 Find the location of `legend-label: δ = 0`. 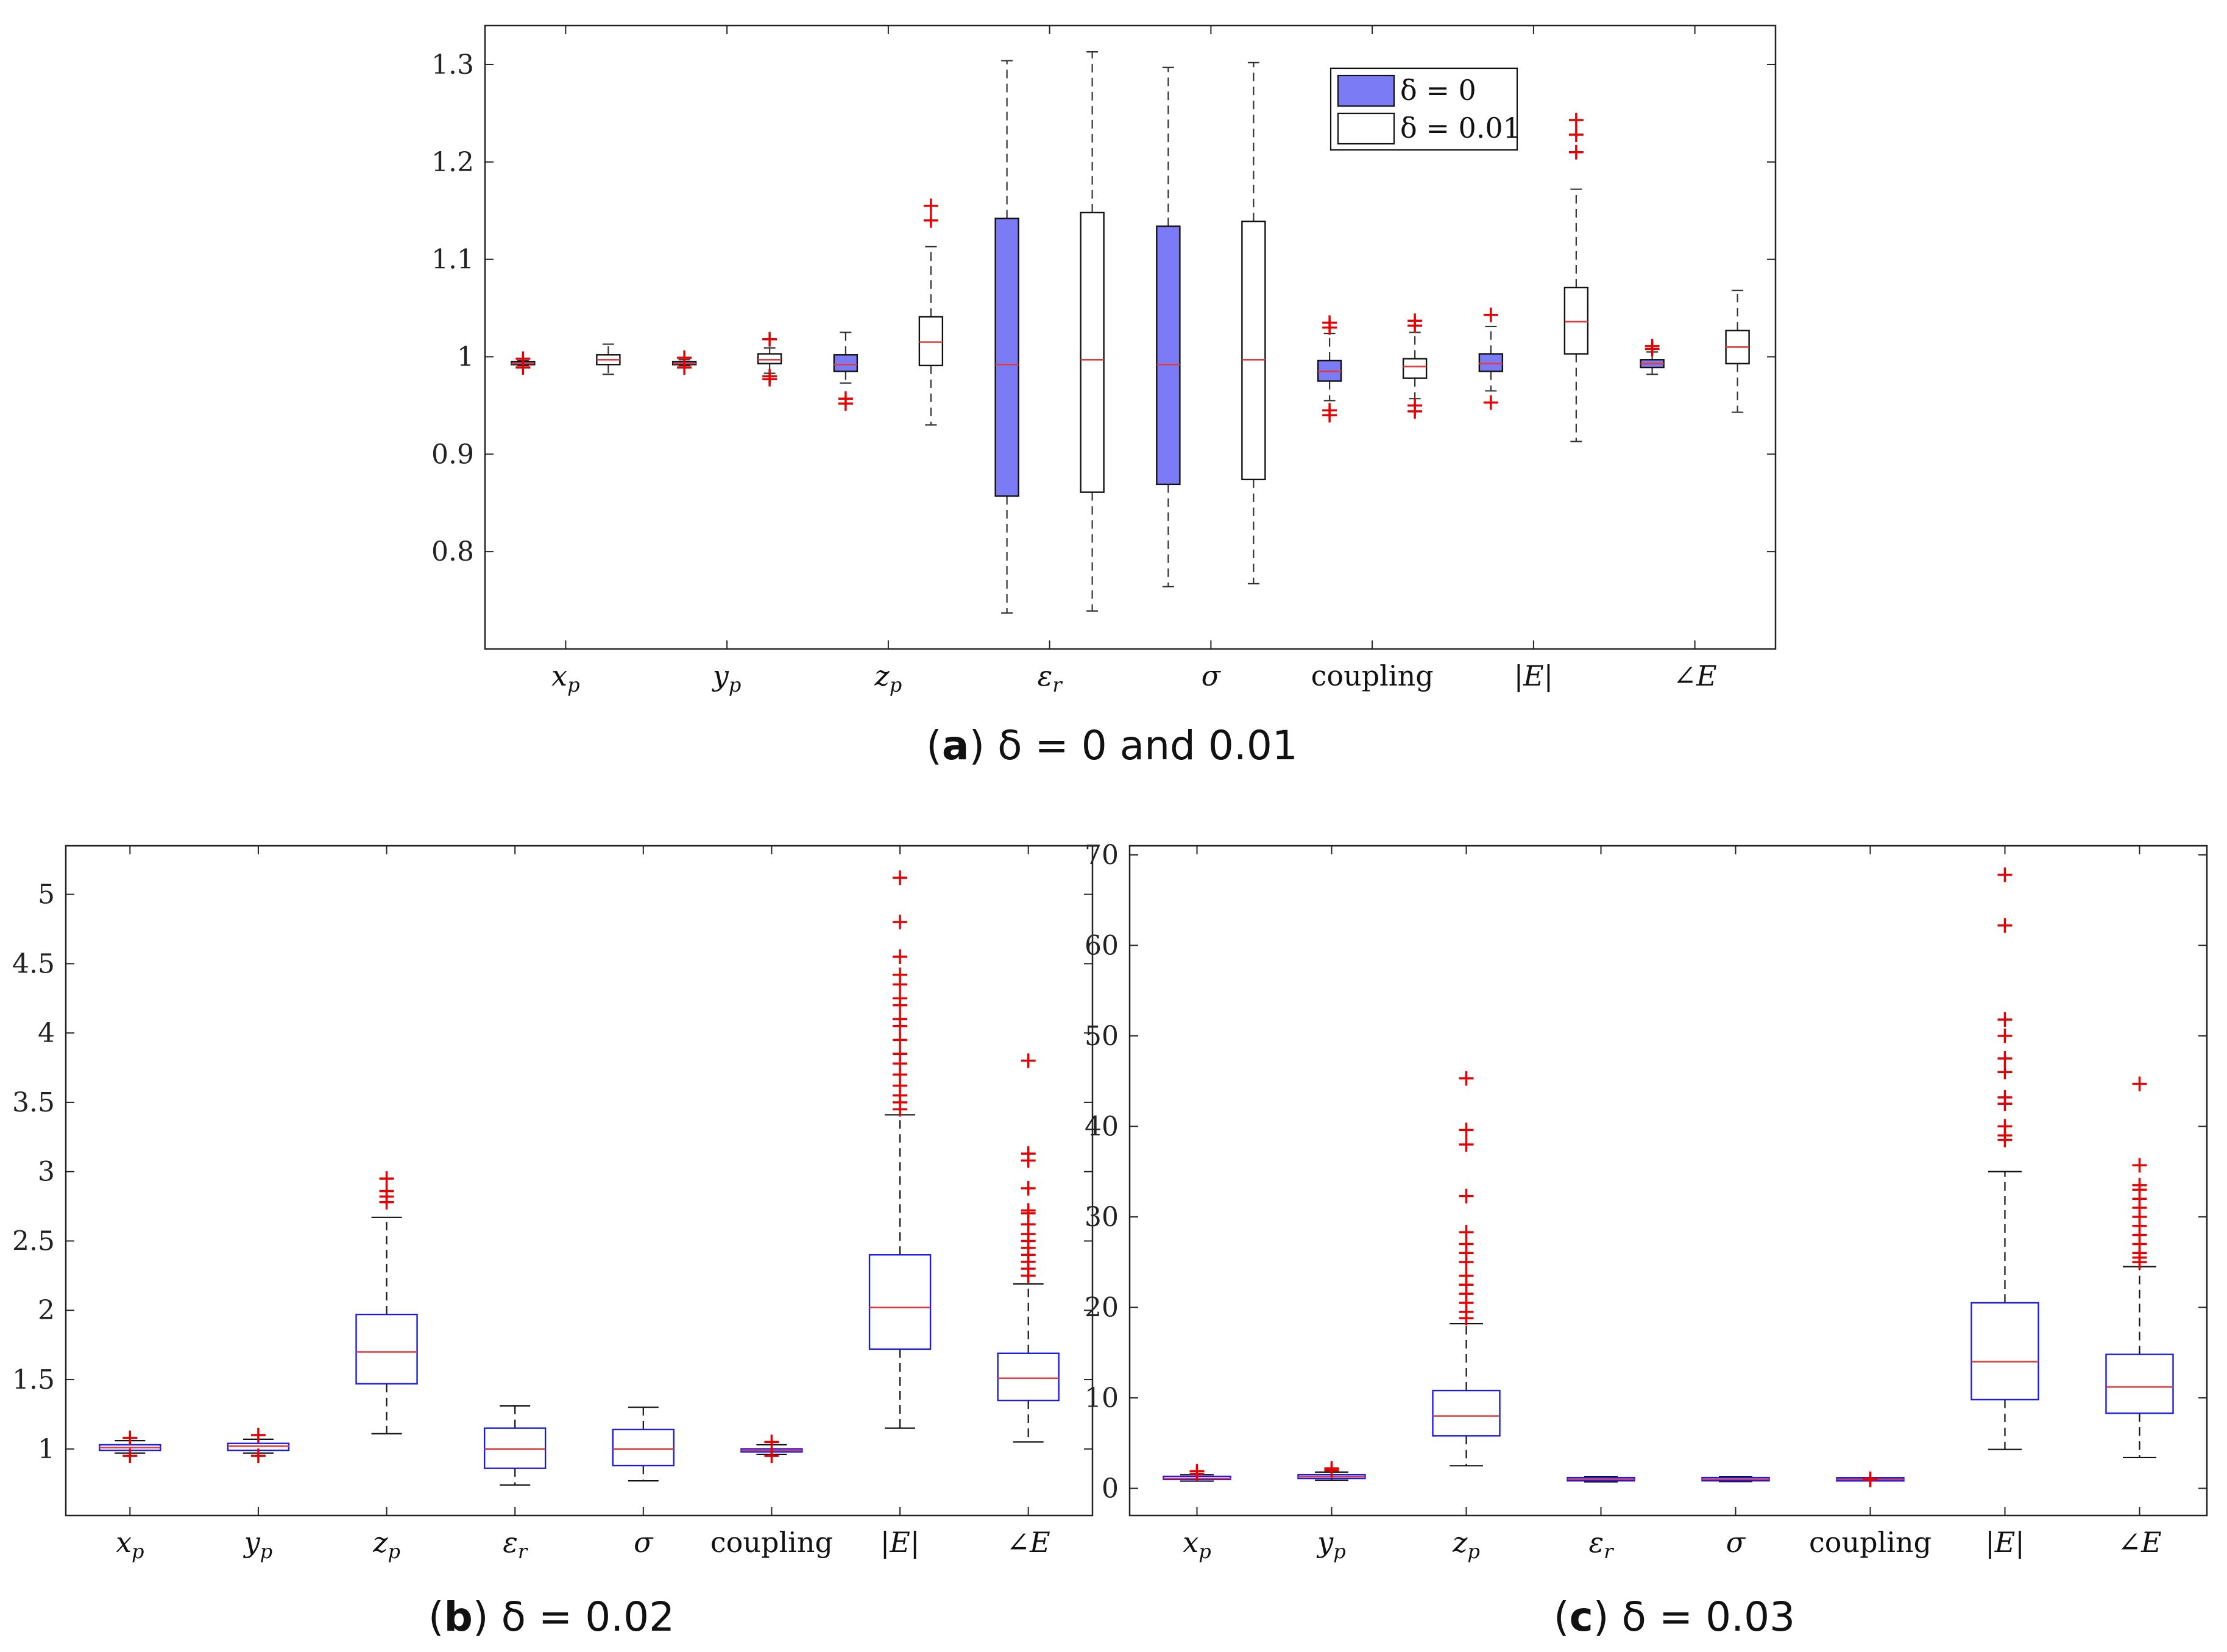

legend-label: δ = 0 is located at coordinates (1438, 90).